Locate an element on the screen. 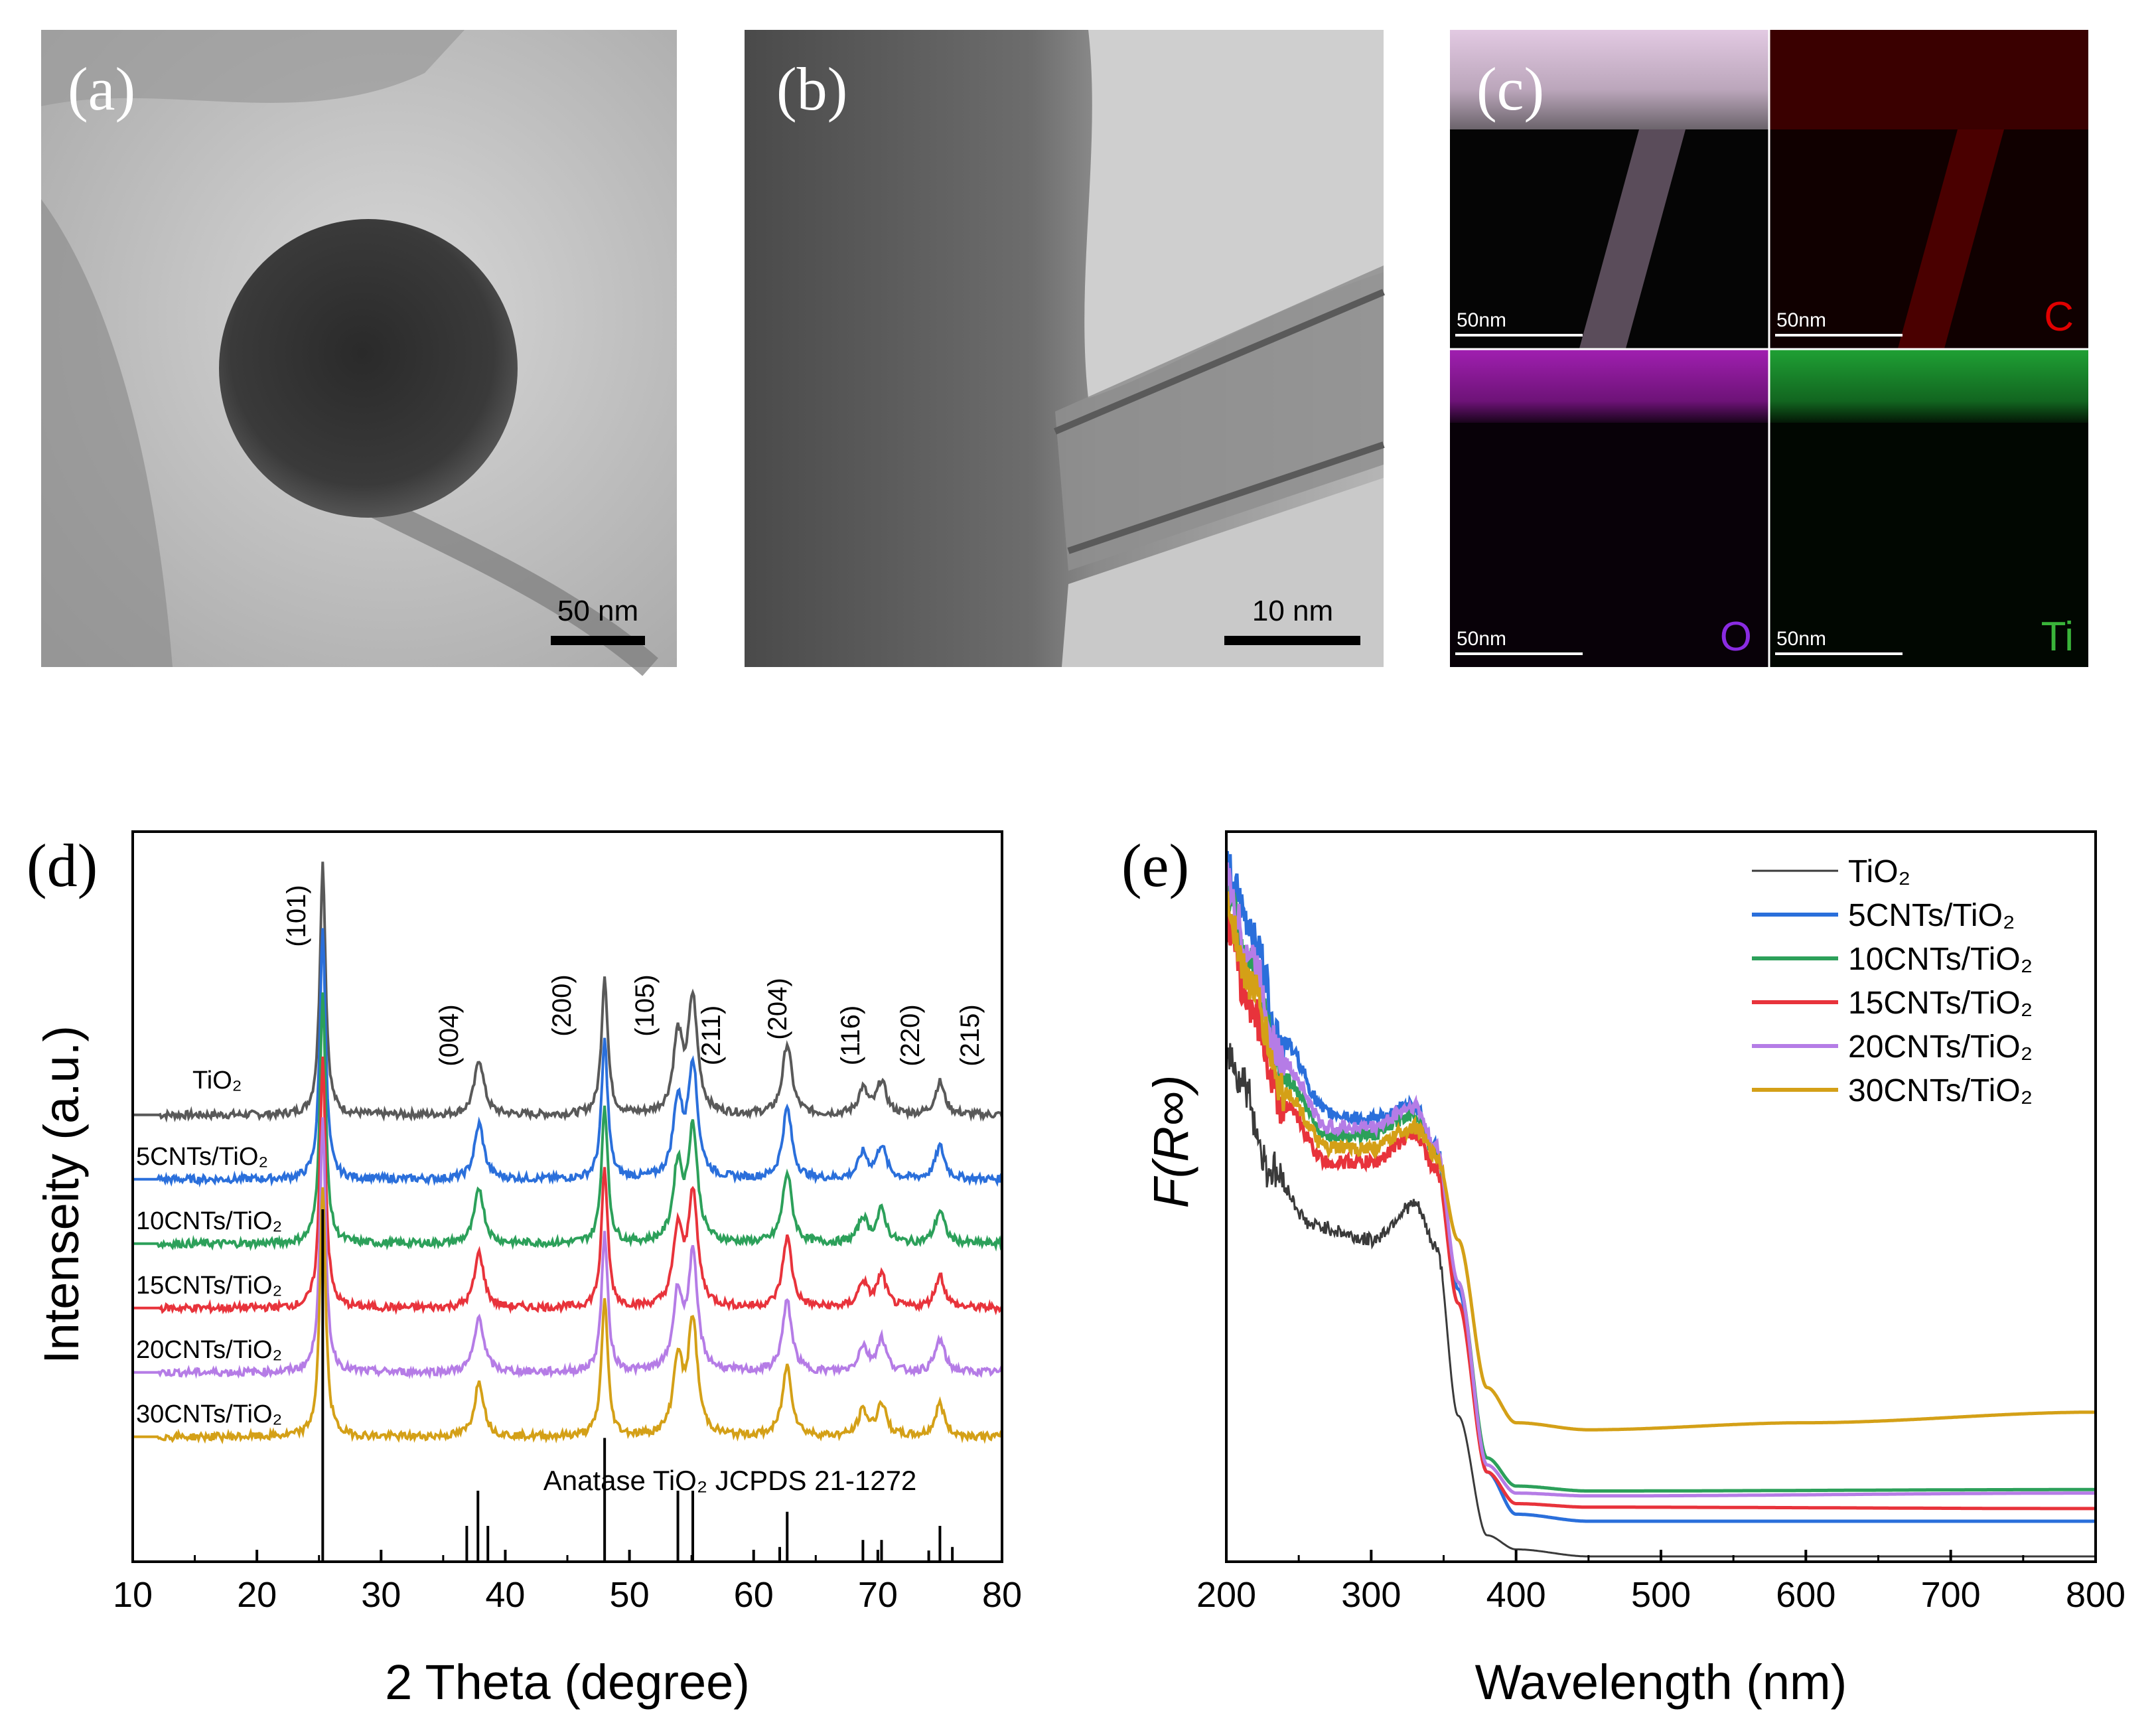 The width and height of the screenshot is (2156, 1723). panel-c-oxygen-label: O is located at coordinates (1736, 637).